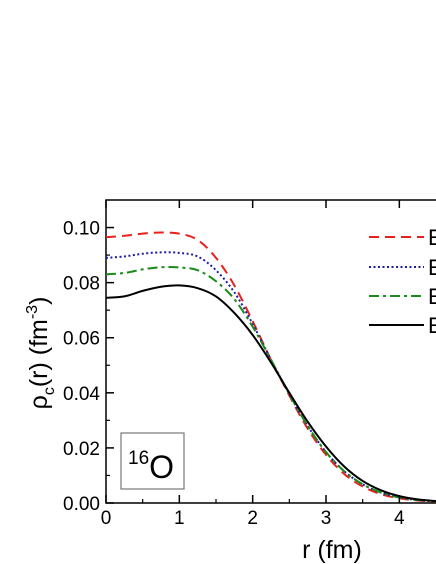  Describe the element at coordinates (81, 449) in the screenshot. I see `y-tick-label: 0.02` at that location.